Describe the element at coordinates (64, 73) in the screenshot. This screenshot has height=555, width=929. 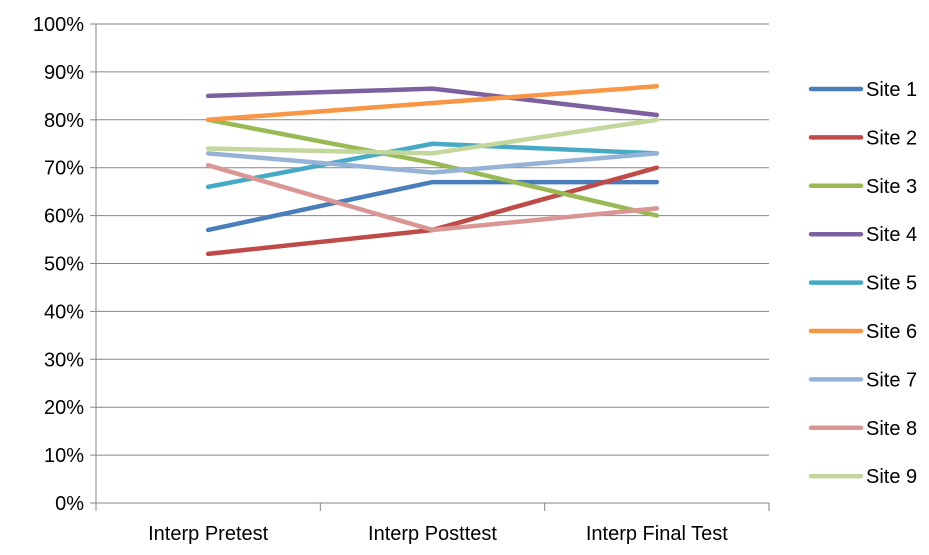
I see `y-tick-label: 90%` at that location.